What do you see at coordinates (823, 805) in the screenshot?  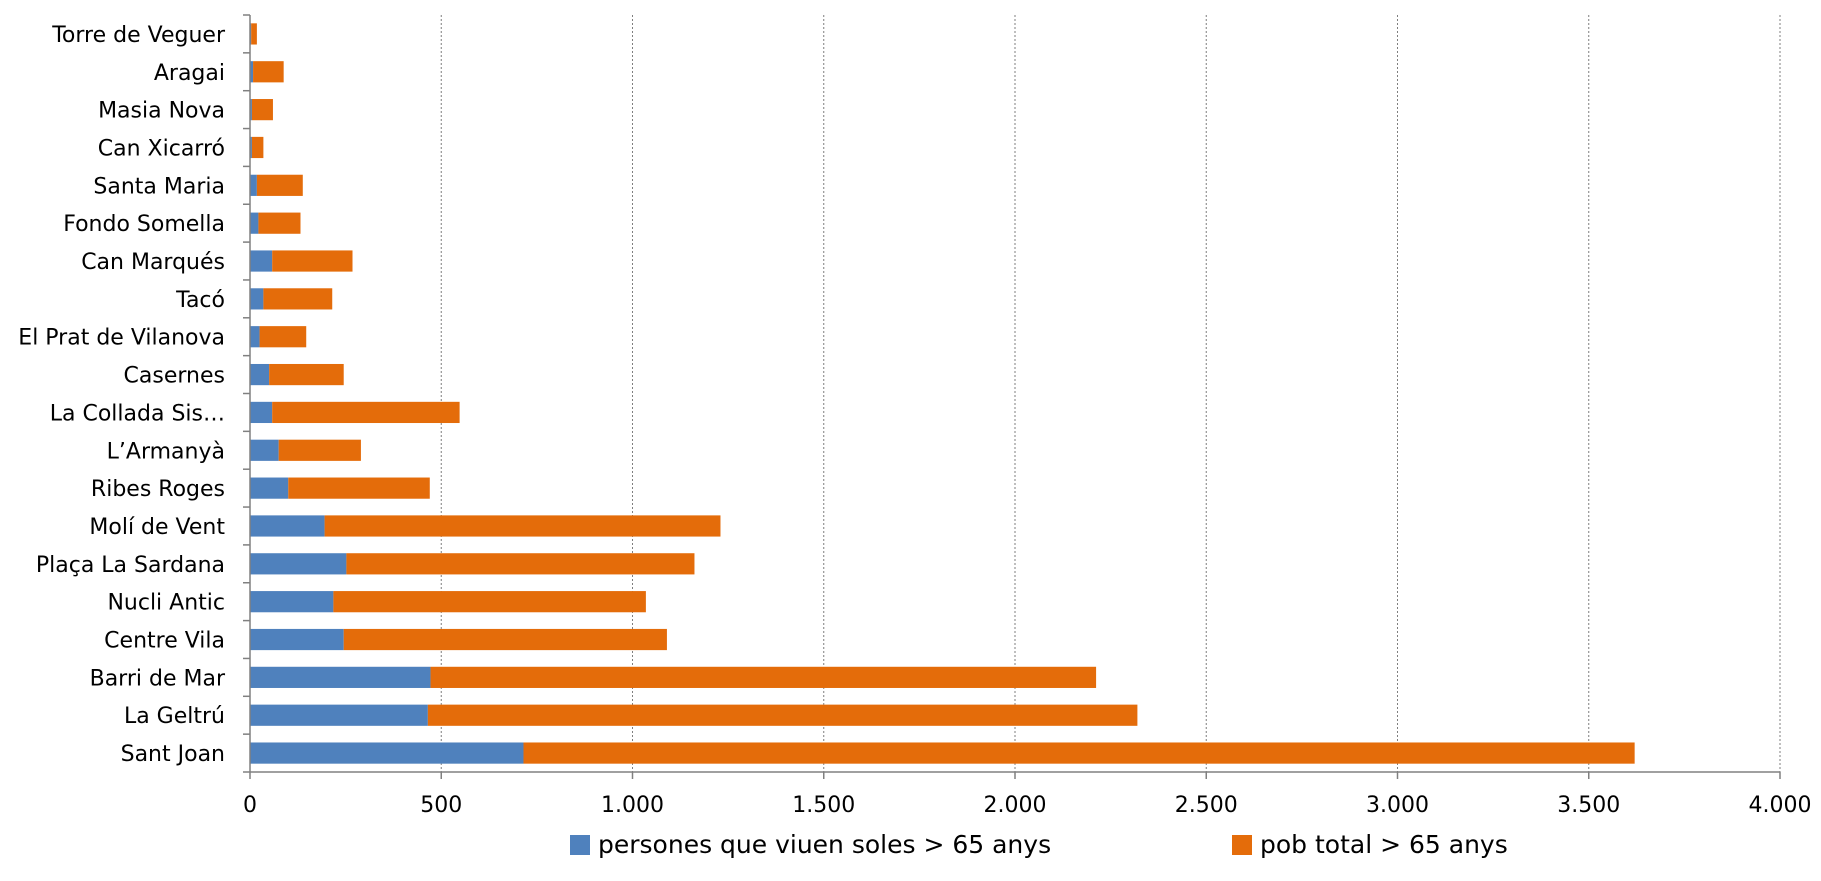 I see `x-tick-label: 1.500` at bounding box center [823, 805].